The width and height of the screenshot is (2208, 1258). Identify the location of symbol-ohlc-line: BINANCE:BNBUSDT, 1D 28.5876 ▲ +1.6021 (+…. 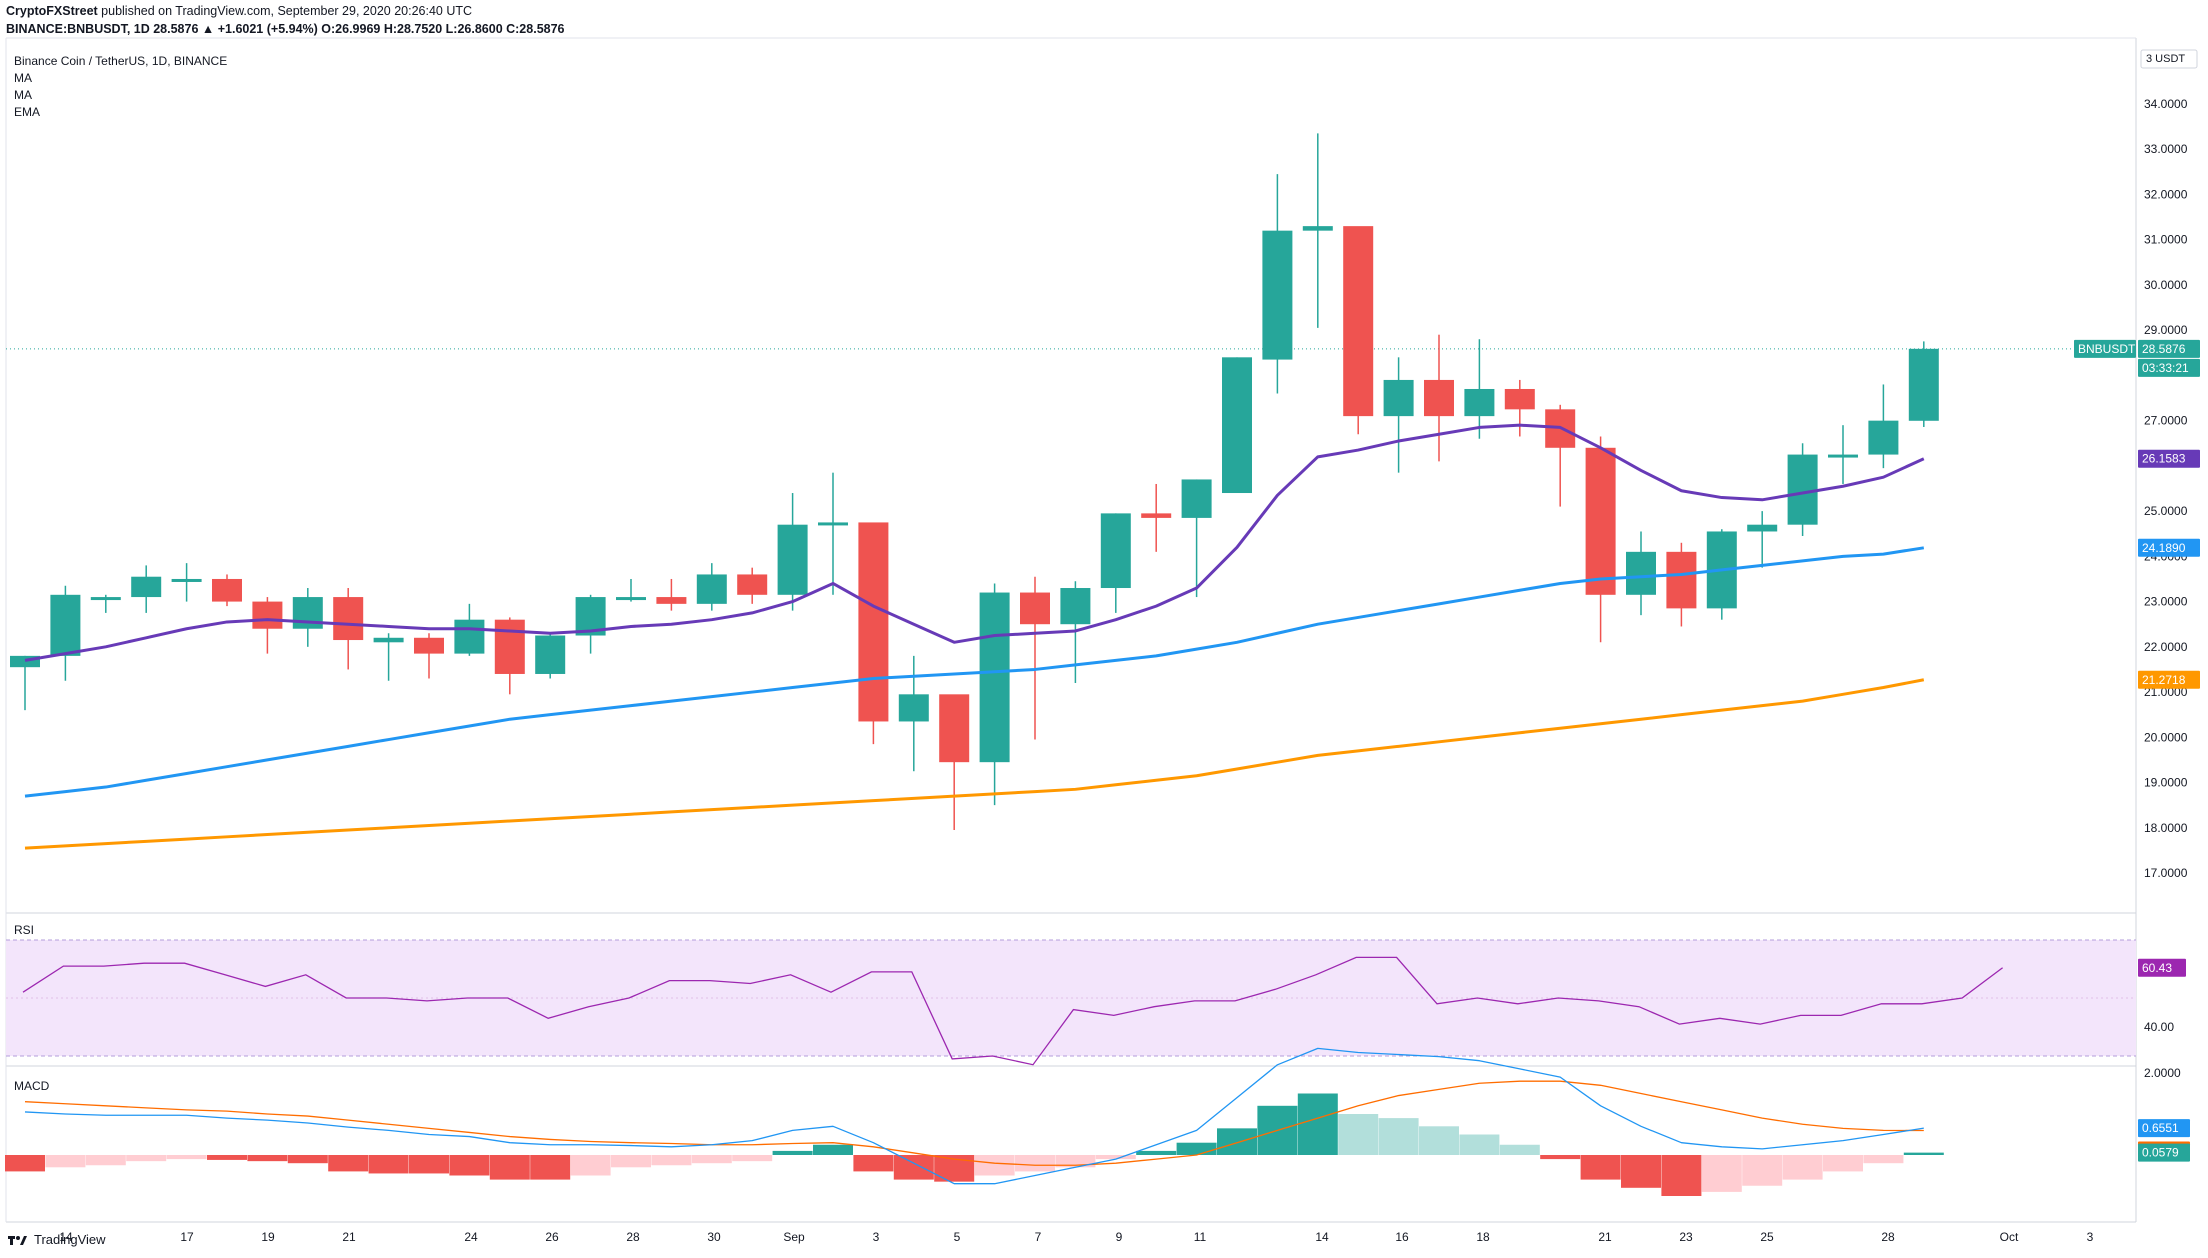
(285, 29).